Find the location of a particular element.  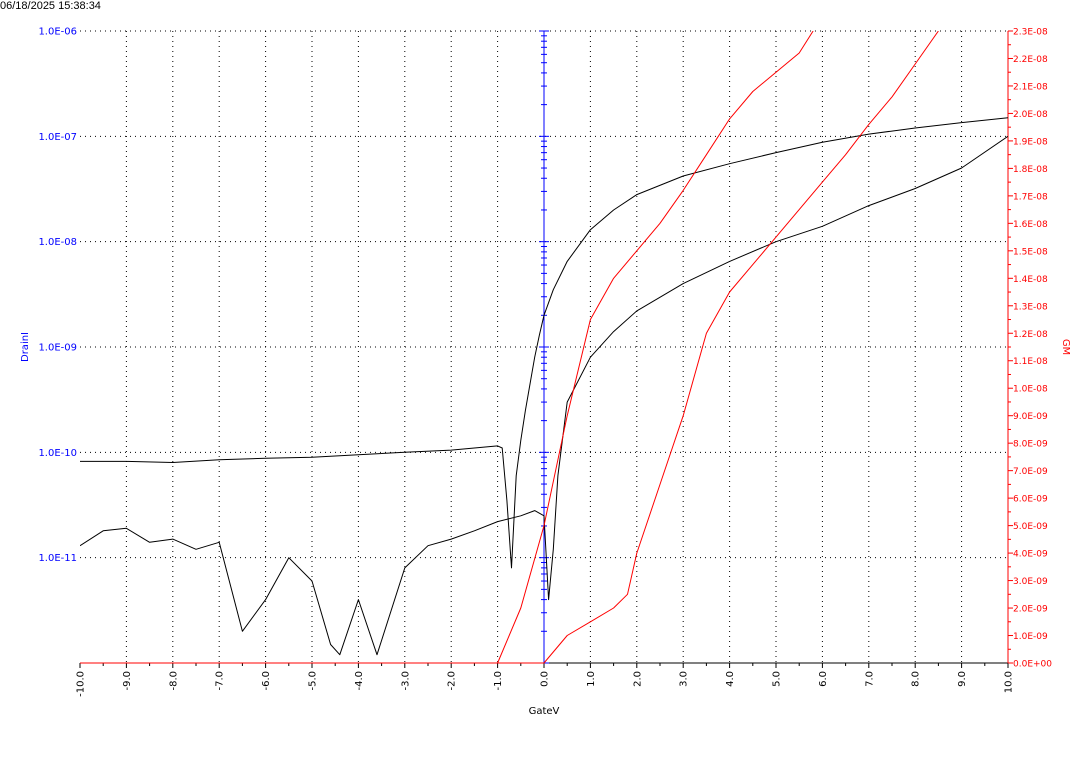

x-tick-label: 10.0 is located at coordinates (1009, 682).